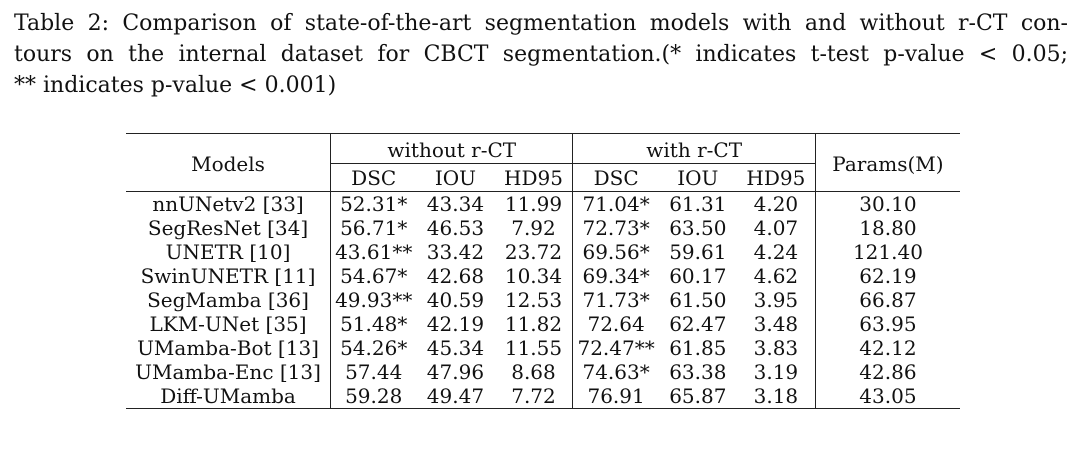 This screenshot has width=1080, height=467. What do you see at coordinates (887, 276) in the screenshot?
I see `params-cell: 62.19` at bounding box center [887, 276].